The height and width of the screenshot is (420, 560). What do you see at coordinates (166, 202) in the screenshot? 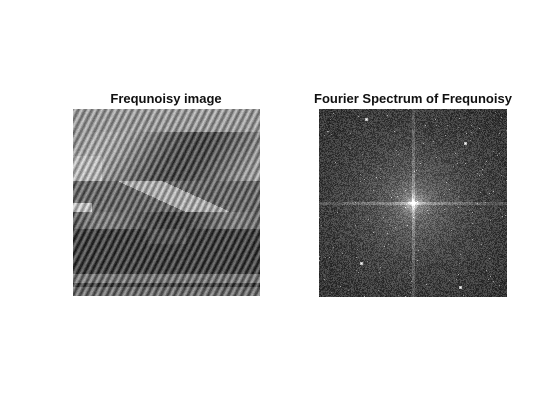
I see `frequnoisy-image` at bounding box center [166, 202].